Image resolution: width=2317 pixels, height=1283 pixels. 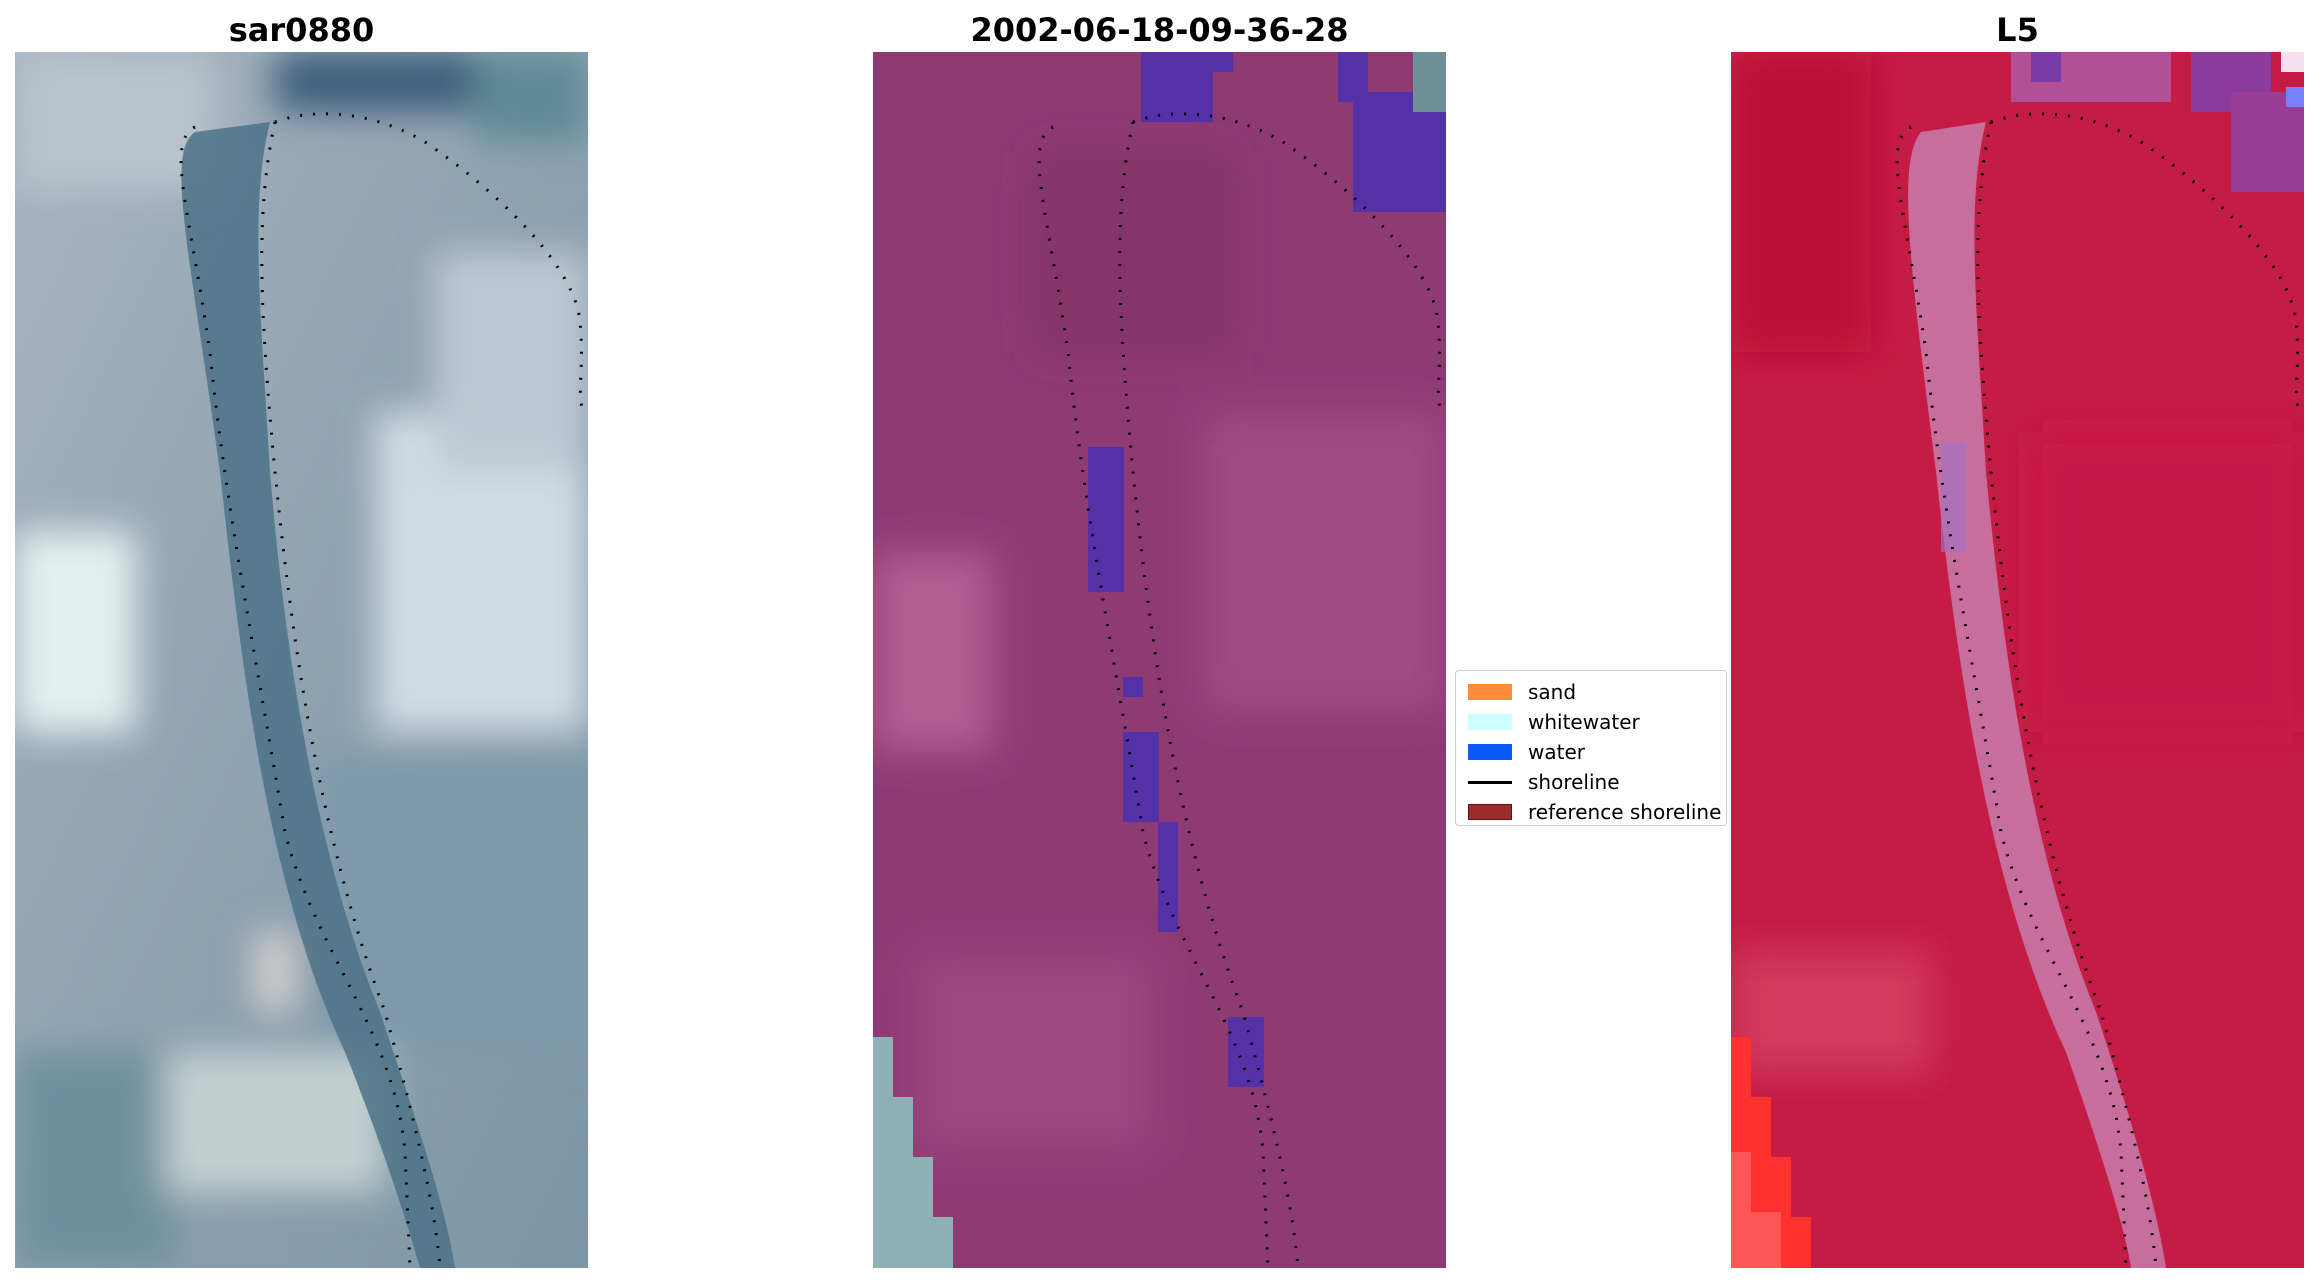 I want to click on legend-item-sand: sand, so click(x=1591, y=692).